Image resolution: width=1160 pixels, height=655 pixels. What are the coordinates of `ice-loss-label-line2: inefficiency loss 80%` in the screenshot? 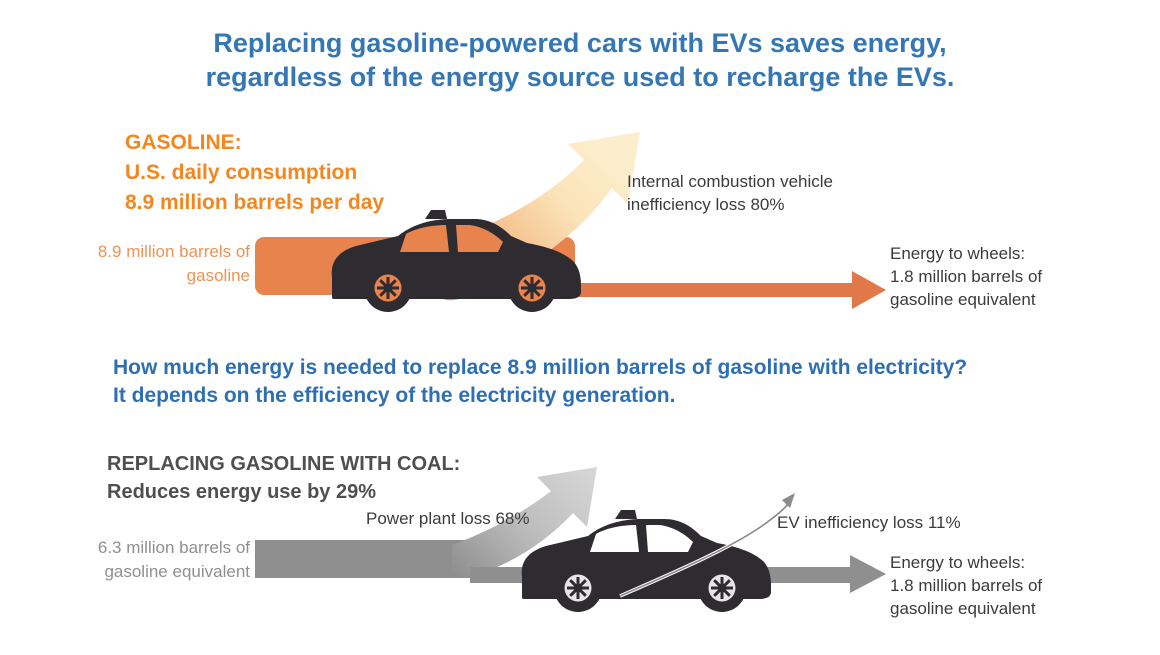 It's located at (706, 204).